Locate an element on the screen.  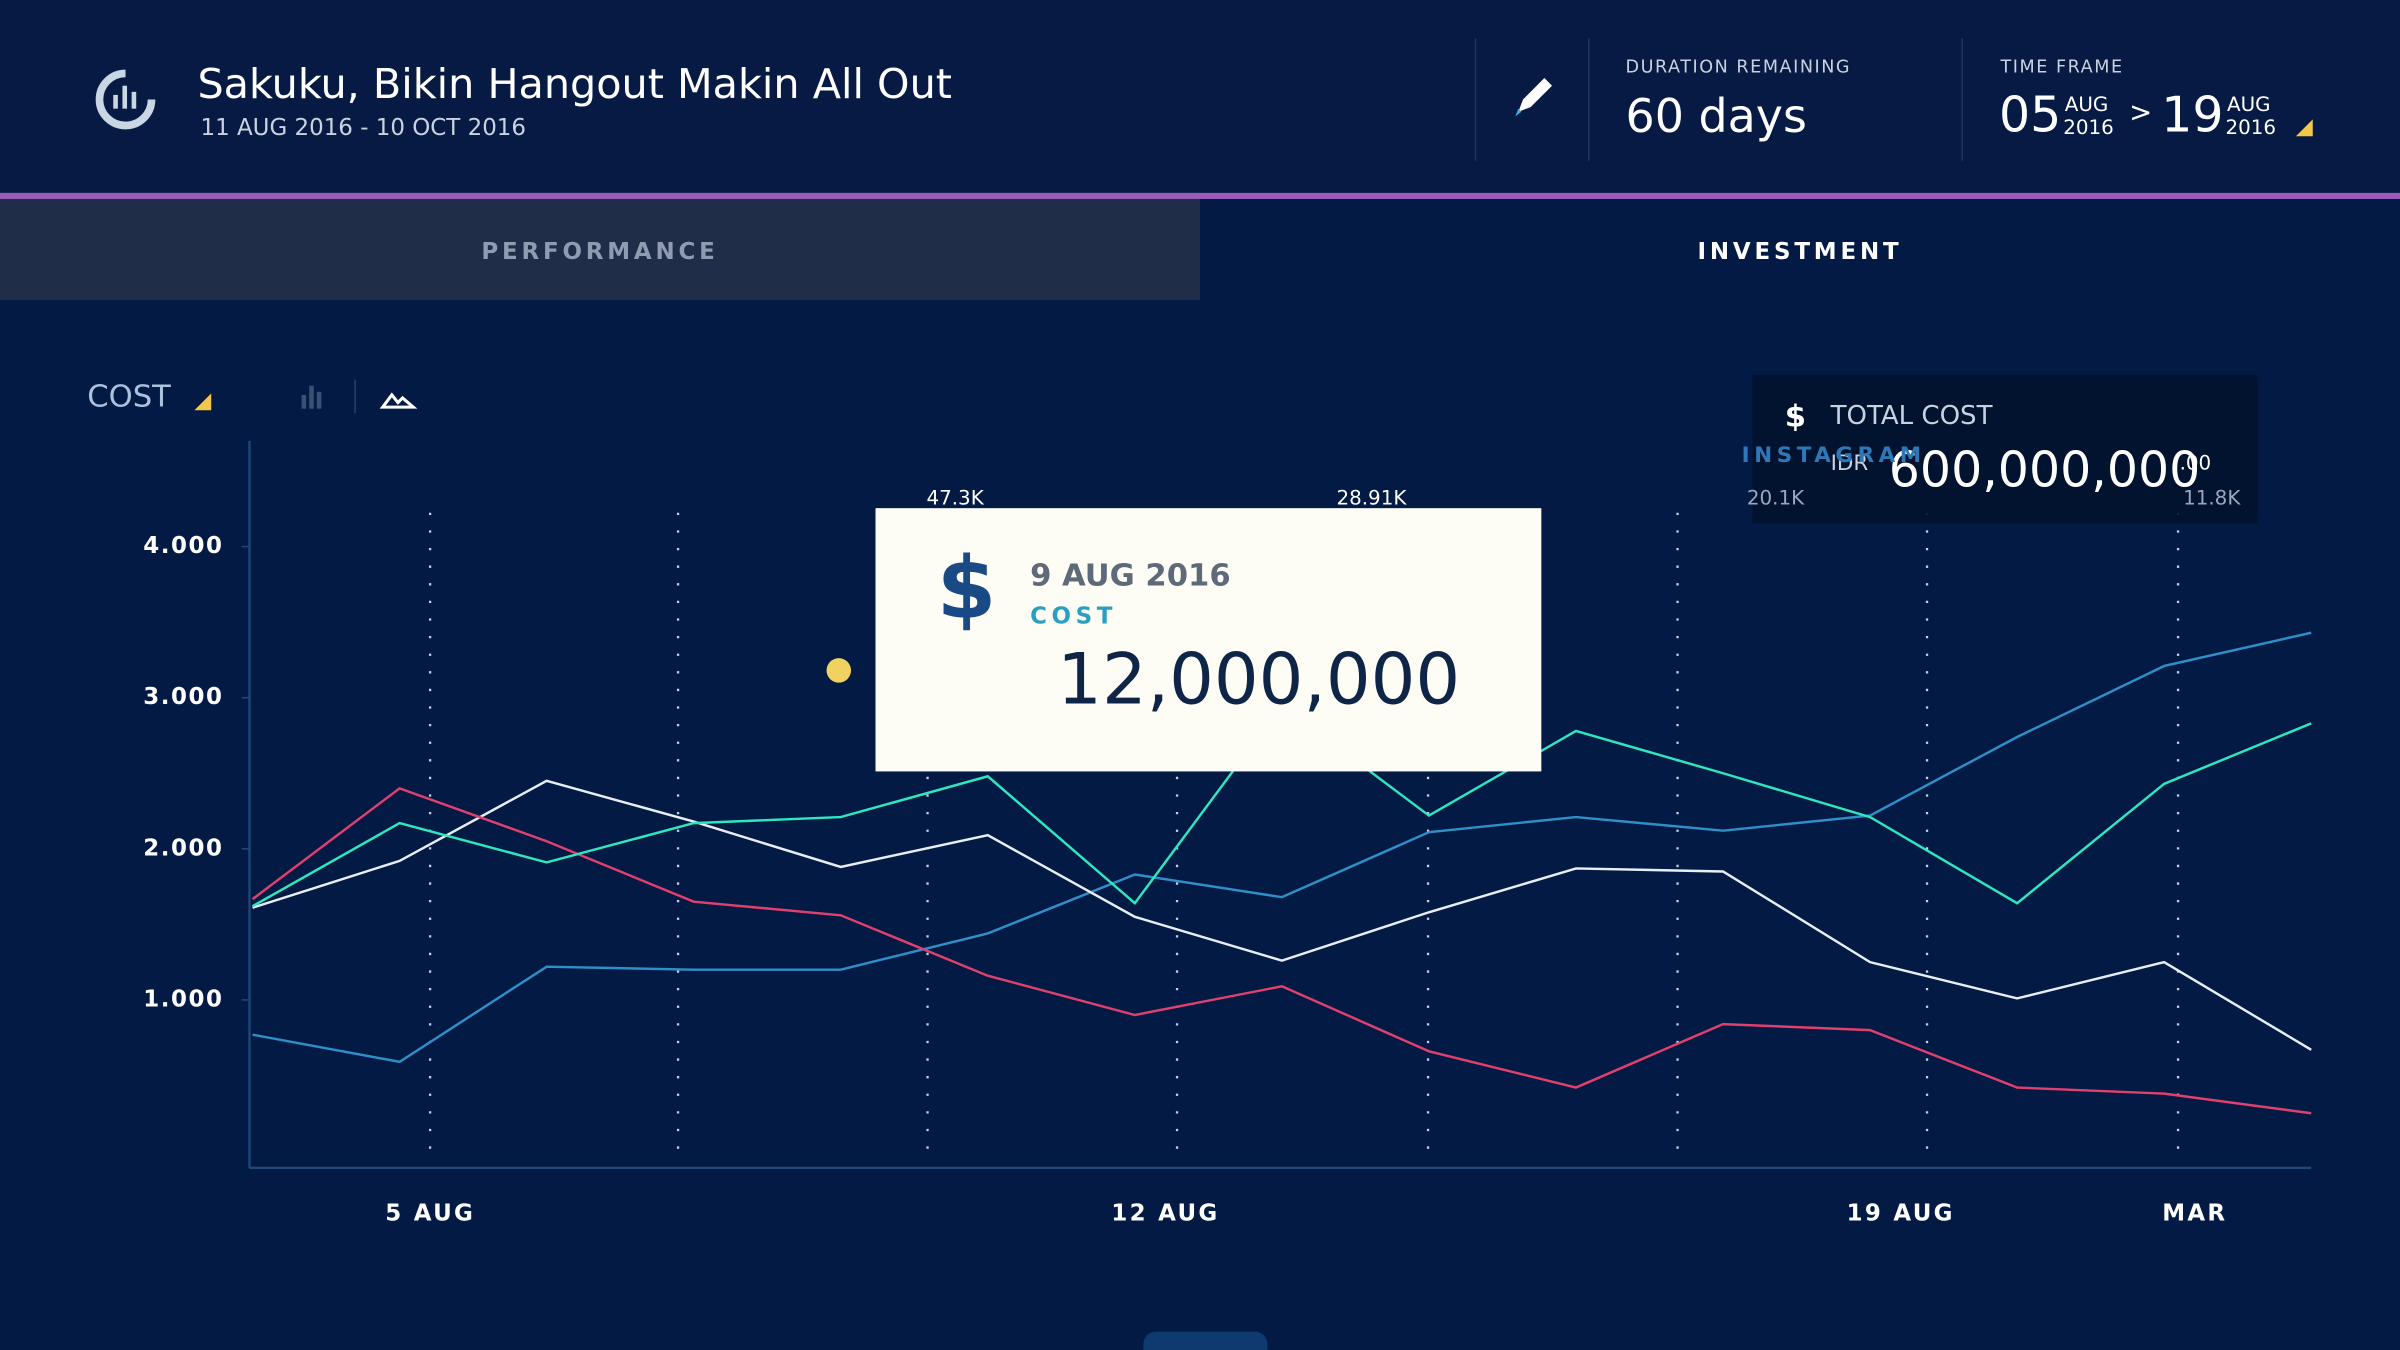
metric-selector: COST is located at coordinates (129, 396).